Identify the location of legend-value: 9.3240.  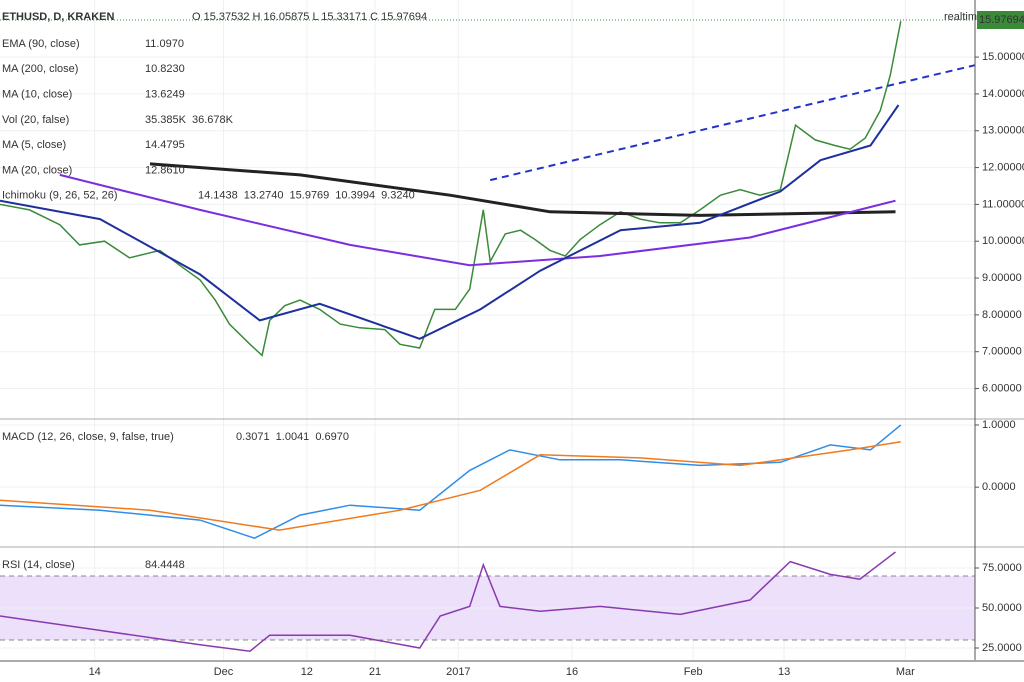
(398, 196).